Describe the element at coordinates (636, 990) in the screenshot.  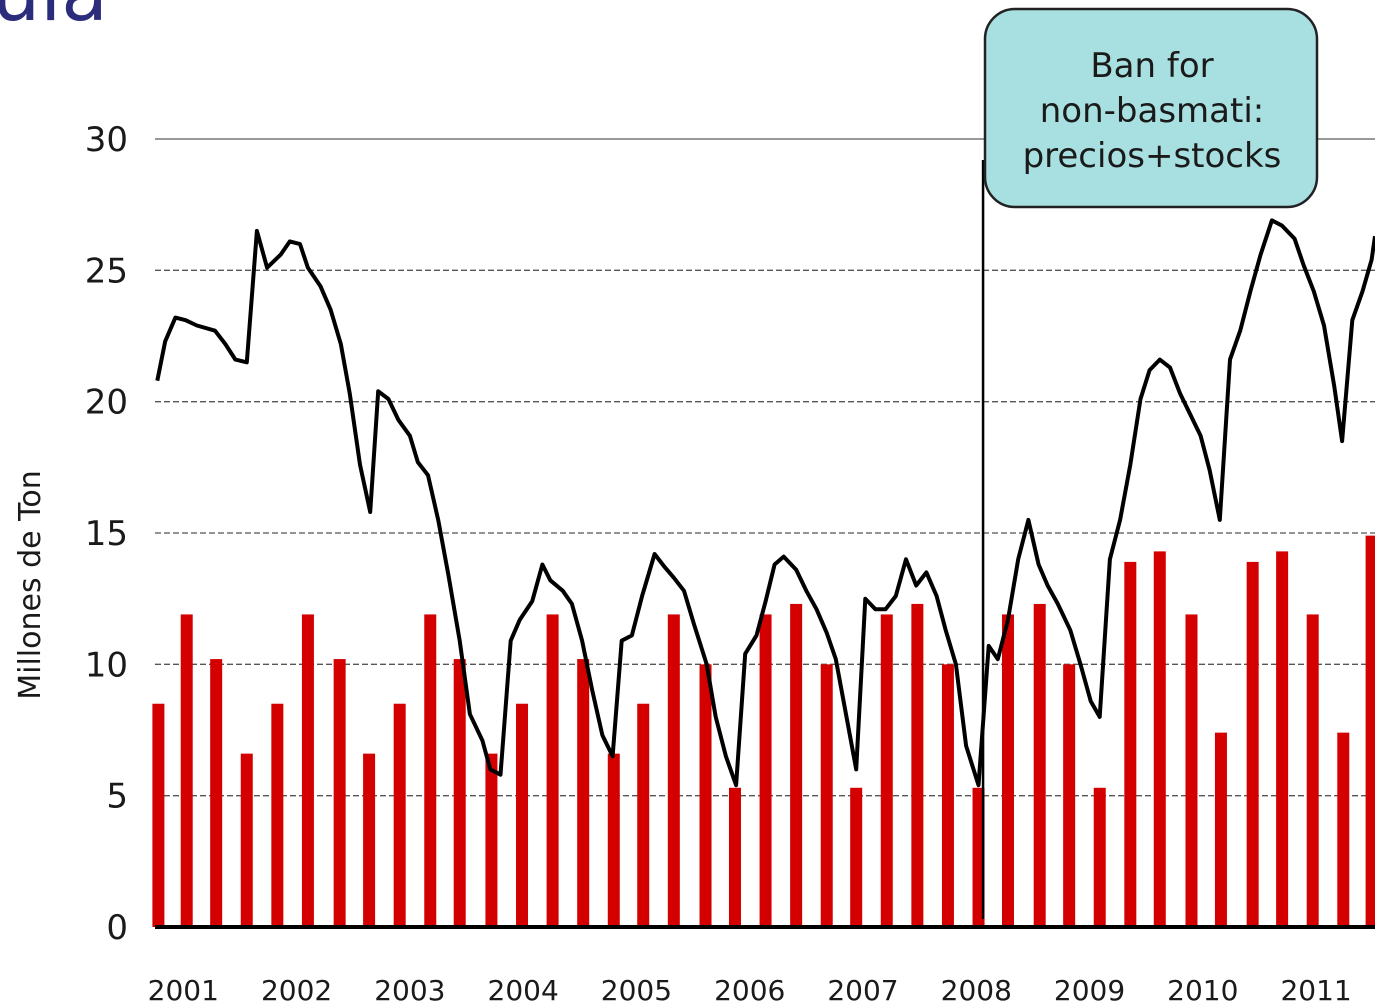
I see `x-tick-label: 2005` at that location.